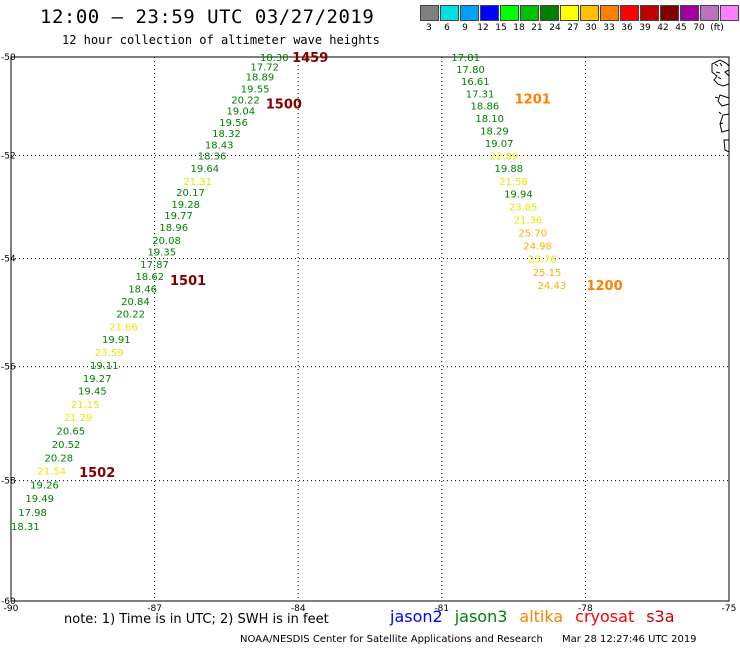  Describe the element at coordinates (109, 353) in the screenshot. I see `wave-height-label: 23.59` at that location.